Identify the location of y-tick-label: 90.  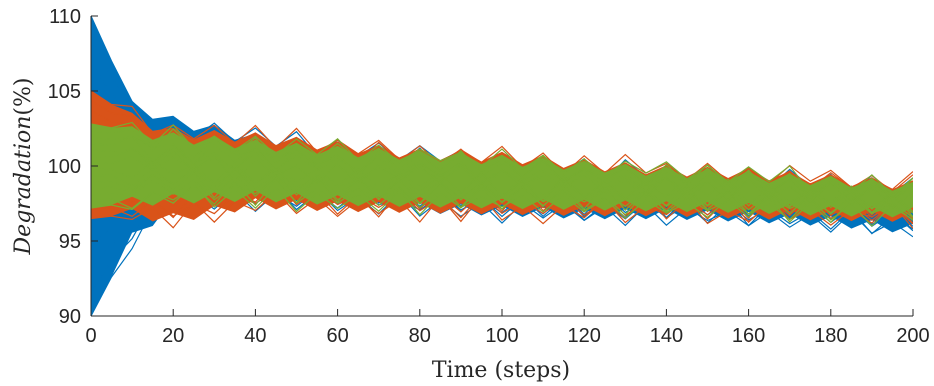
(70, 317).